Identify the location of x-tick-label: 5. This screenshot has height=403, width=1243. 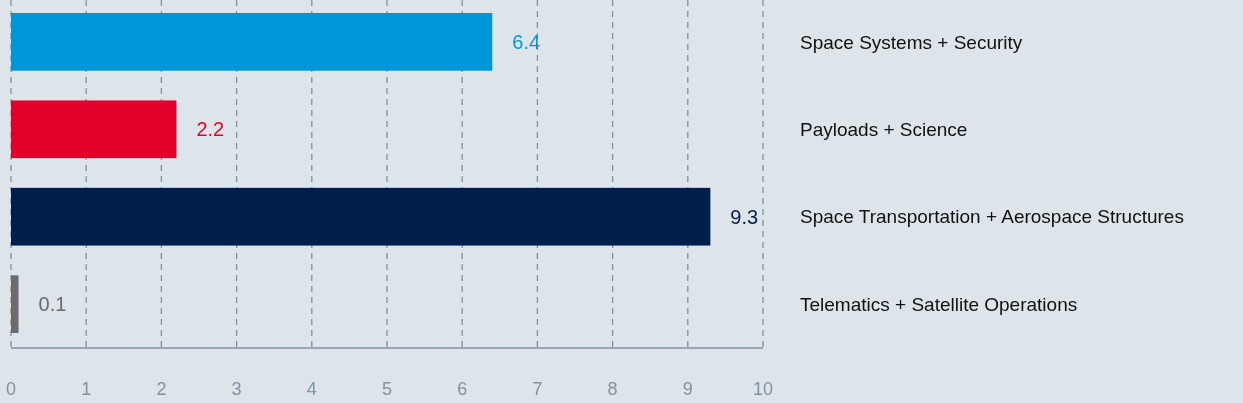
(387, 389).